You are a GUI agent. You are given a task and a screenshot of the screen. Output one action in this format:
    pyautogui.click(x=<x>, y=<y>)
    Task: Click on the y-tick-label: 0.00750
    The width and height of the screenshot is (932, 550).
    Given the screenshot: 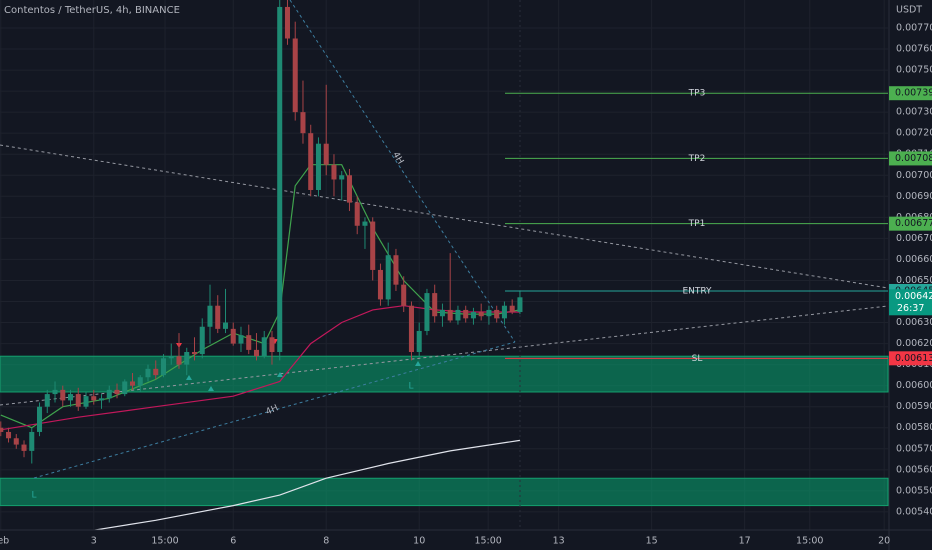 What is the action you would take?
    pyautogui.click(x=914, y=70)
    